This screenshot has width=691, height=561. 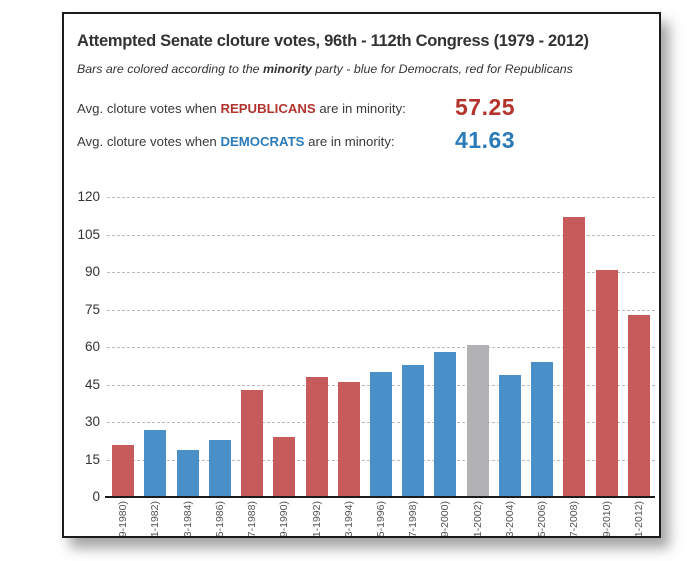 What do you see at coordinates (348, 519) in the screenshot?
I see `x-tick-label: (1993-1994)` at bounding box center [348, 519].